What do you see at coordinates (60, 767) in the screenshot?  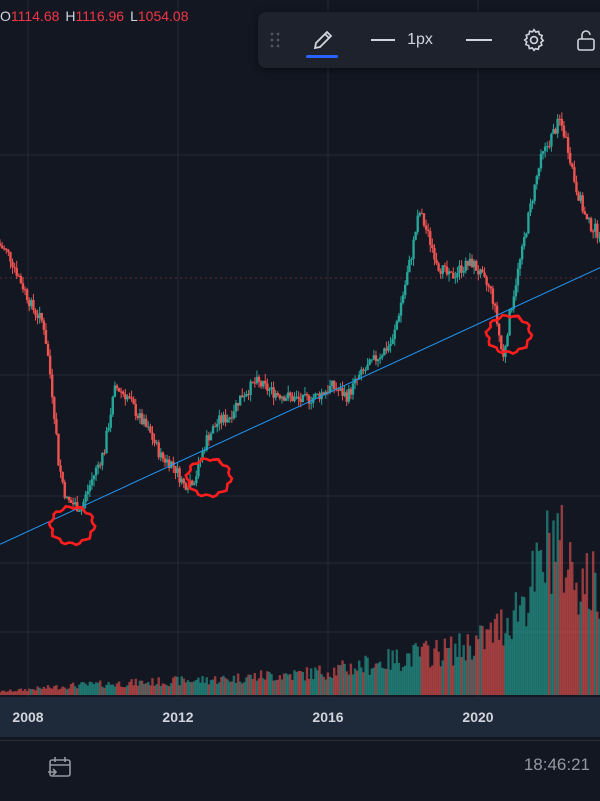 I see `calendar-goto-icon` at bounding box center [60, 767].